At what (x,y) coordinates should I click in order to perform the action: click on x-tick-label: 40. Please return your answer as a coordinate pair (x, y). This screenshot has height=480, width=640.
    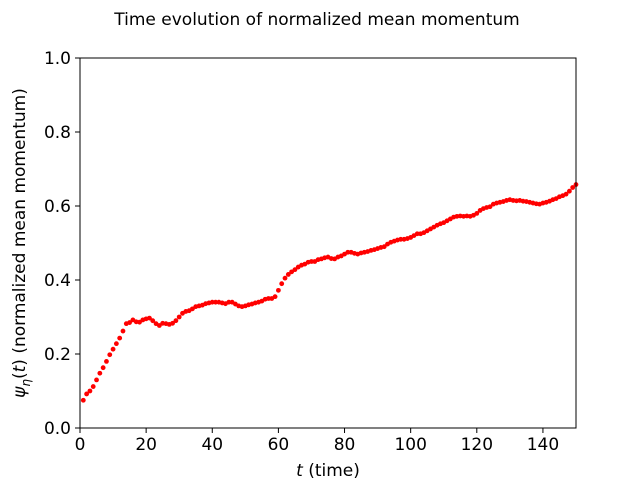
    Looking at the image, I should click on (212, 445).